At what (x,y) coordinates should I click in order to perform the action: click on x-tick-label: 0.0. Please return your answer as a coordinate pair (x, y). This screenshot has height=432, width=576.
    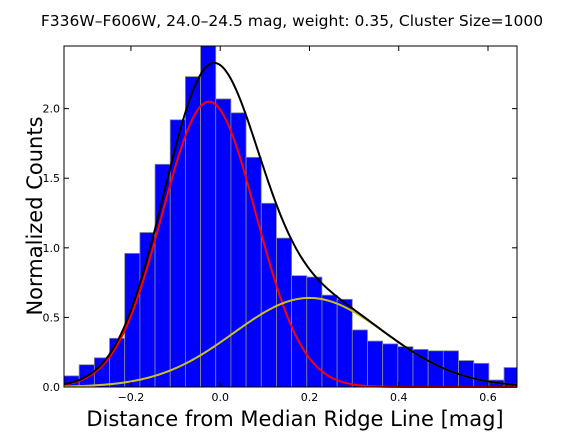
    Looking at the image, I should click on (220, 397).